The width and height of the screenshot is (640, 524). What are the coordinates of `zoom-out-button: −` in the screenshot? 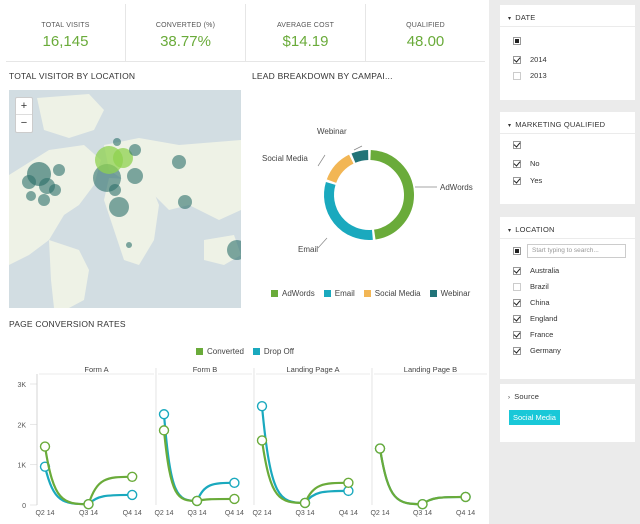 It's located at (24, 123).